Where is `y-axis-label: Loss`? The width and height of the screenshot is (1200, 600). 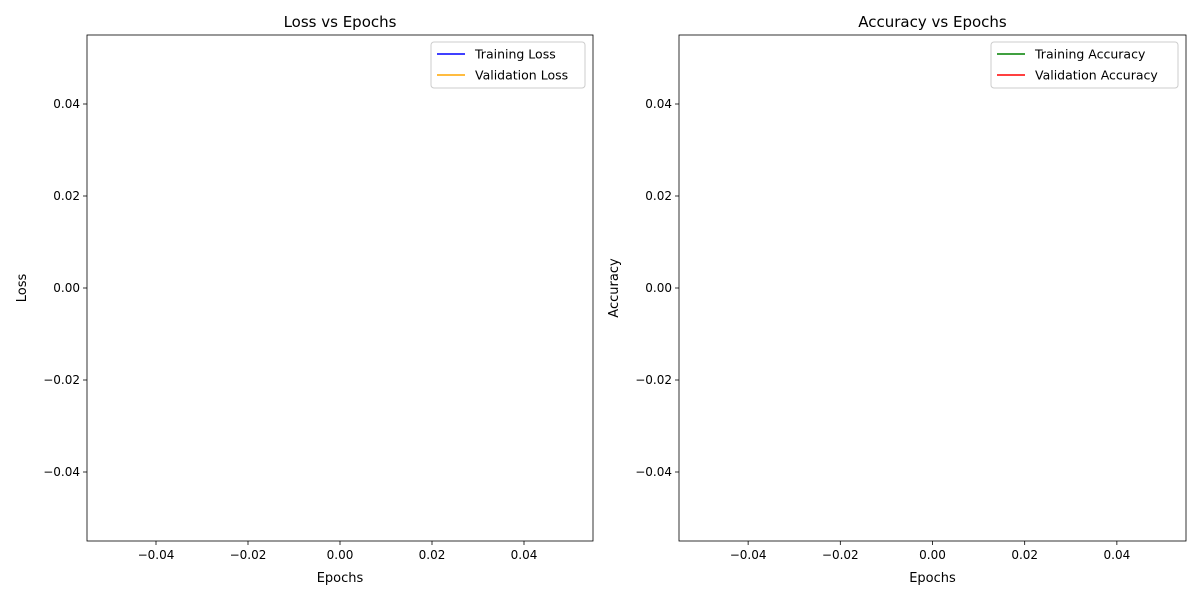
y-axis-label: Loss is located at coordinates (22, 288).